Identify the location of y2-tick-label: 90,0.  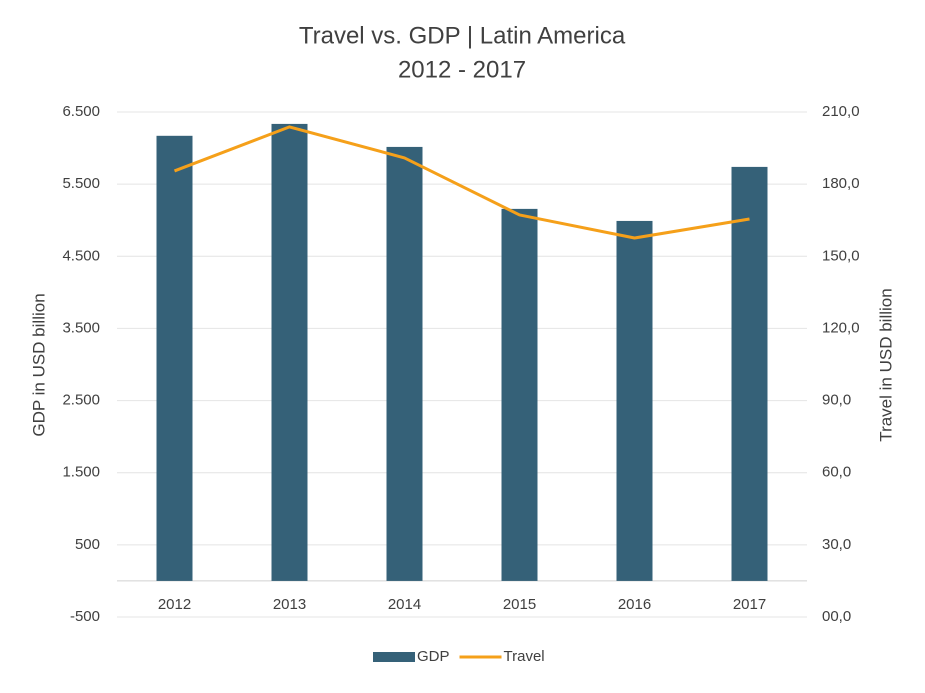
(836, 400).